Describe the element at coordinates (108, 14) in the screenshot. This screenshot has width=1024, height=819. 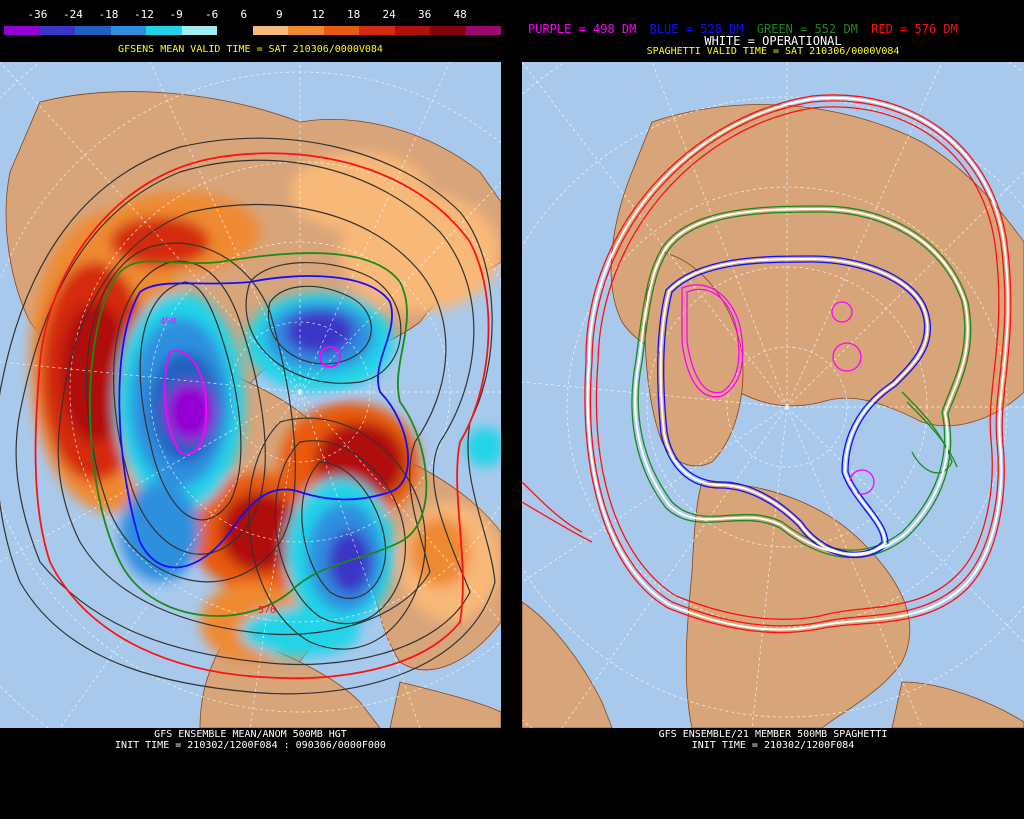
I see `colorbar-tick-label: -18` at that location.